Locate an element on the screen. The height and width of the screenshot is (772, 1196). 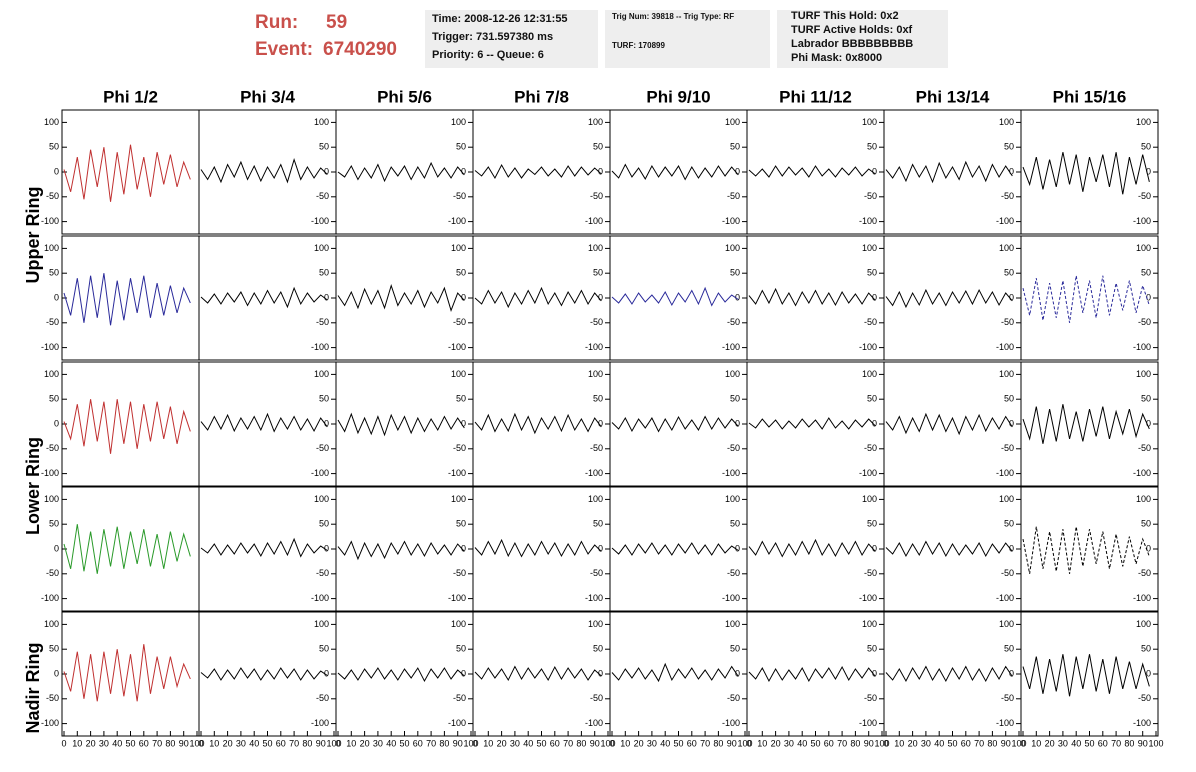
x-tick-label: 20 is located at coordinates (639, 743).